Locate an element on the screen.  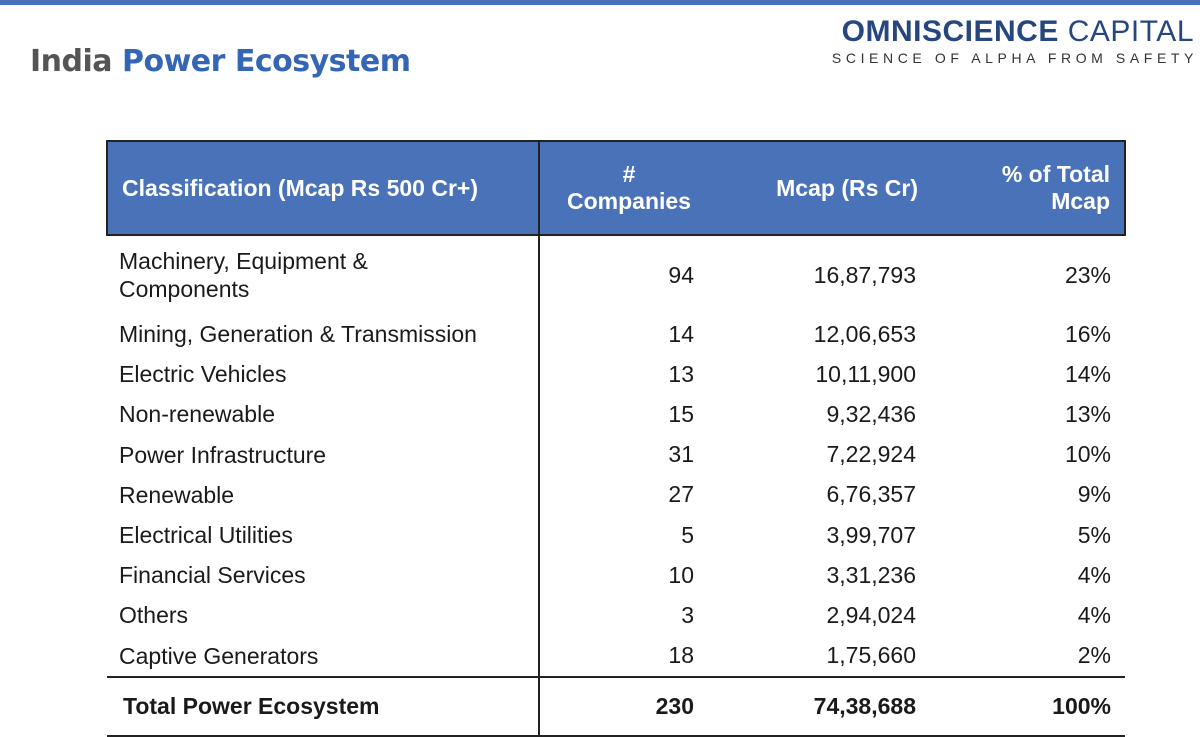
row-companies: 13 is located at coordinates (681, 373).